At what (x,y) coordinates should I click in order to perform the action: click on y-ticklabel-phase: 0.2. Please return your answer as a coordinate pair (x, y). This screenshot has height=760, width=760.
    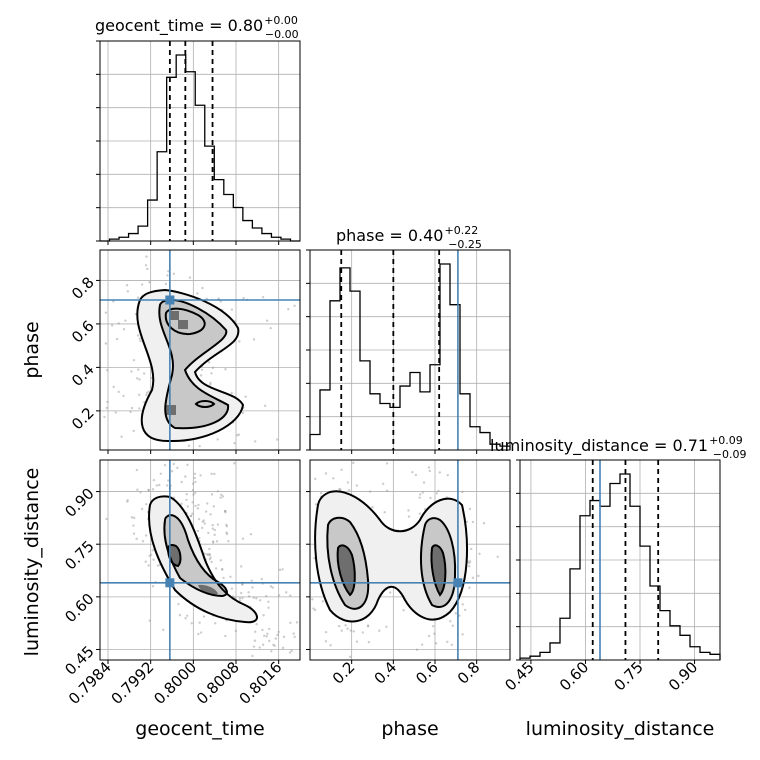
    Looking at the image, I should click on (83, 419).